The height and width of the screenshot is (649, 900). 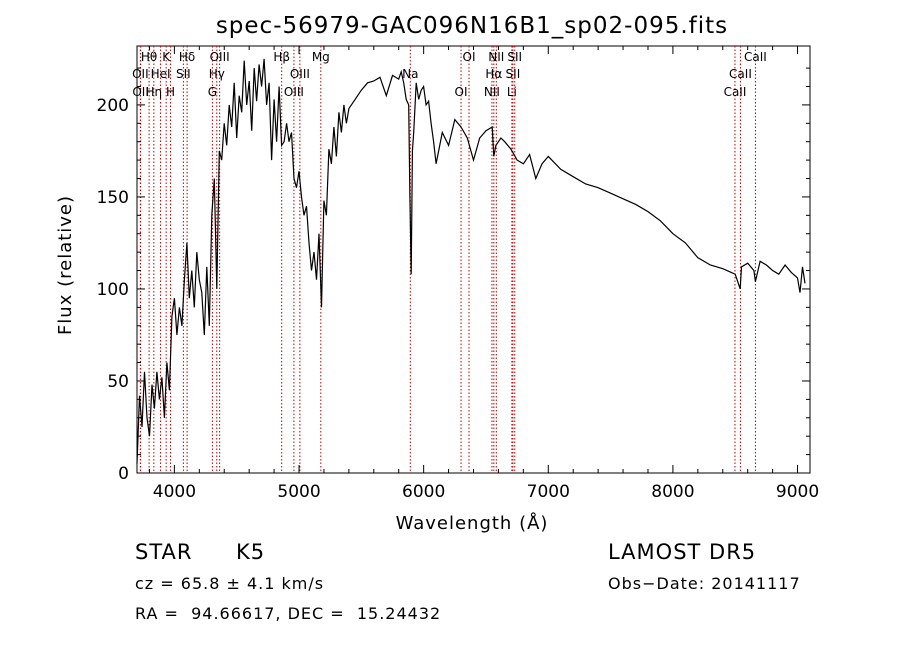 What do you see at coordinates (230, 583) in the screenshot?
I see `redshift-velocity: cz = 65.8 ± 4.1 km/s` at bounding box center [230, 583].